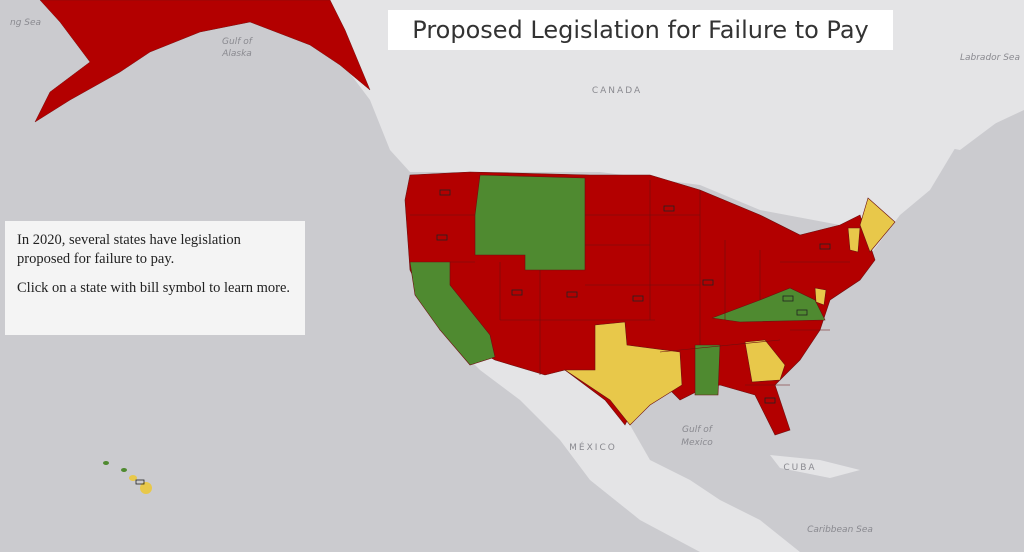 The image size is (1024, 552). I want to click on map-label: Labrador Sea, so click(990, 58).